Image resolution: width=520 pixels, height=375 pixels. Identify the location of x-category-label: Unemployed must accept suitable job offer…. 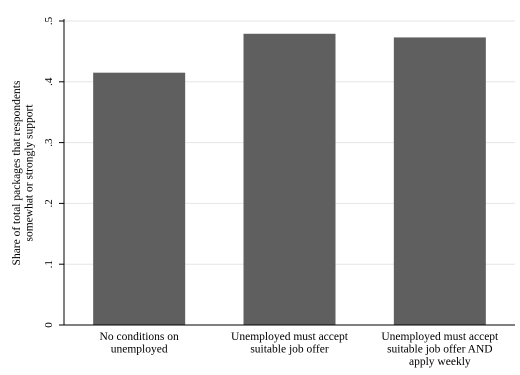
(440, 349).